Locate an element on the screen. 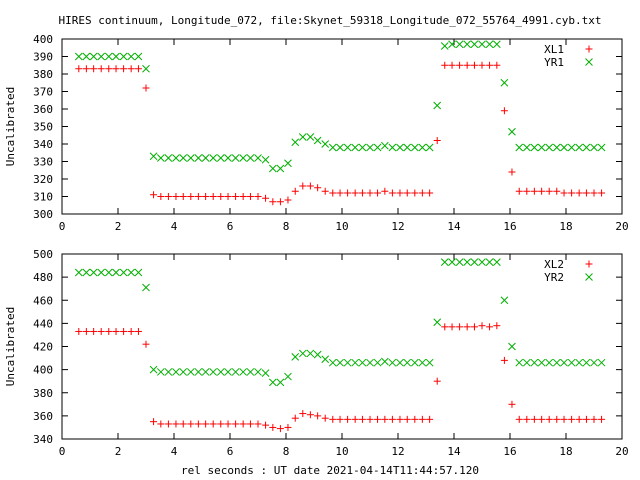 The height and width of the screenshot is (480, 640). y-tick-label: 360 is located at coordinates (43, 109).